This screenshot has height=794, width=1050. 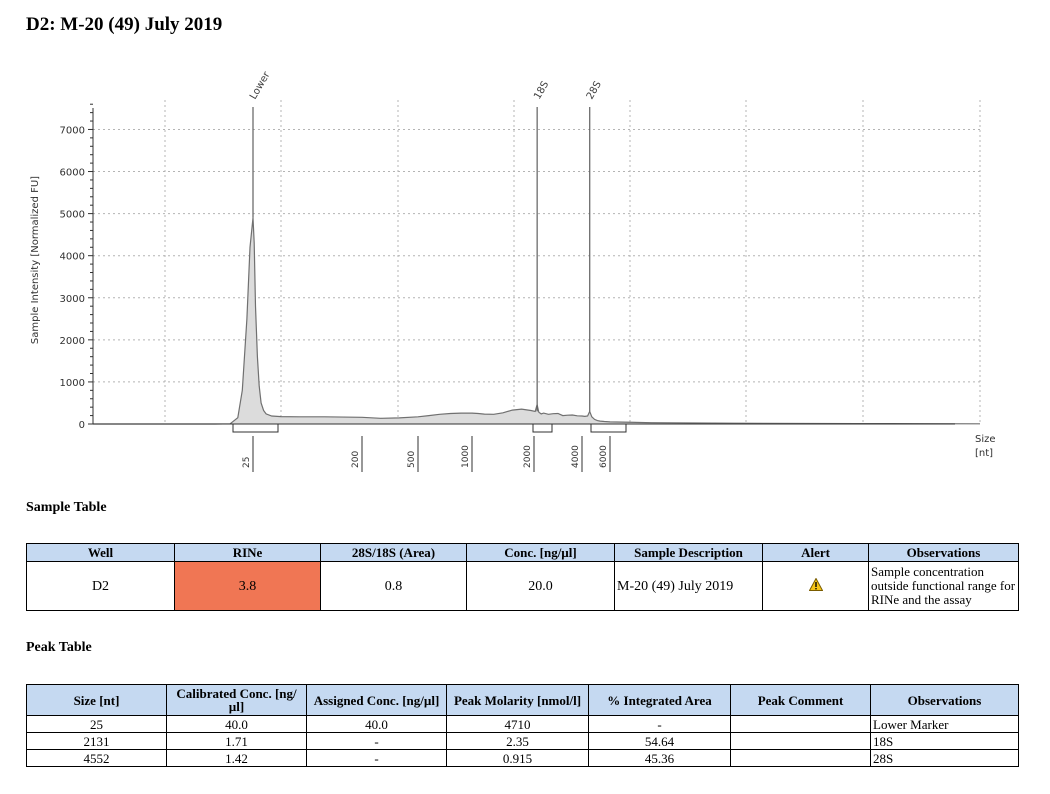 What do you see at coordinates (984, 453) in the screenshot?
I see `x-axis-label: [nt]` at bounding box center [984, 453].